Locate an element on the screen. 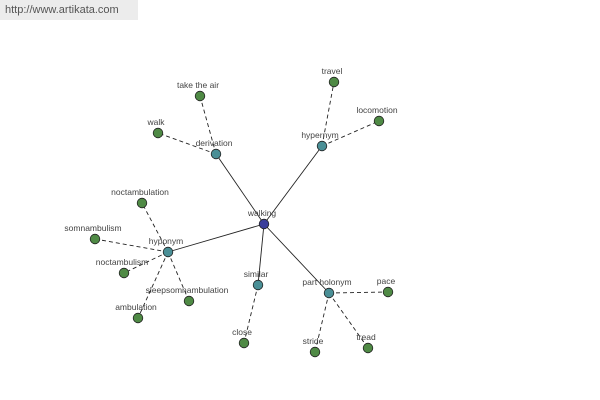 The width and height of the screenshot is (600, 400). node-label: close is located at coordinates (242, 332).